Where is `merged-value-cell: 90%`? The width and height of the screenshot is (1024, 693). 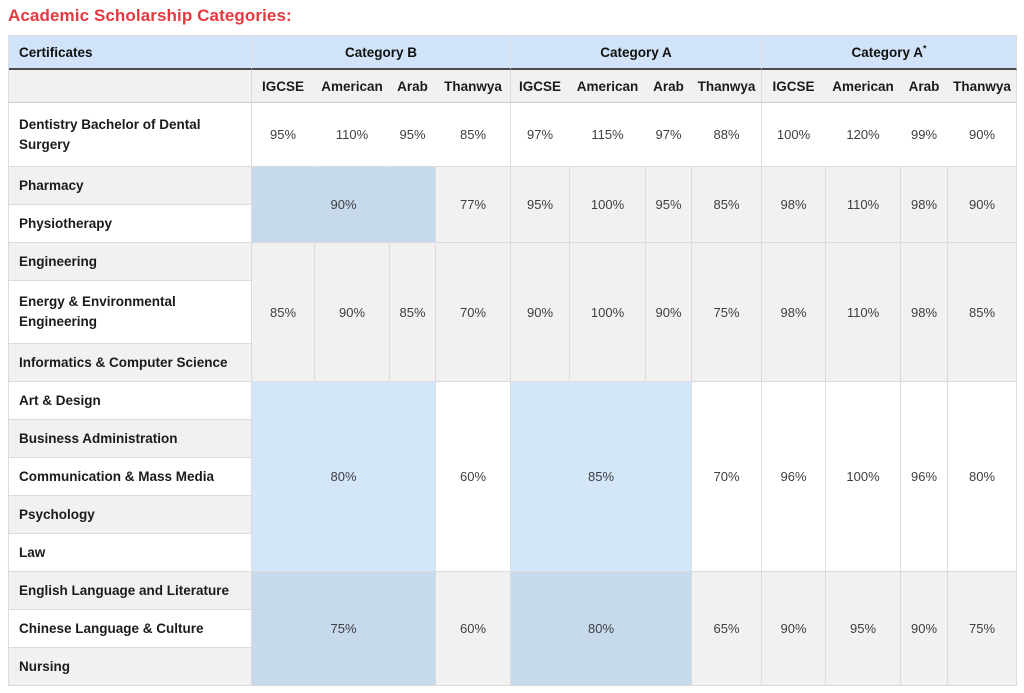 merged-value-cell: 90% is located at coordinates (344, 205).